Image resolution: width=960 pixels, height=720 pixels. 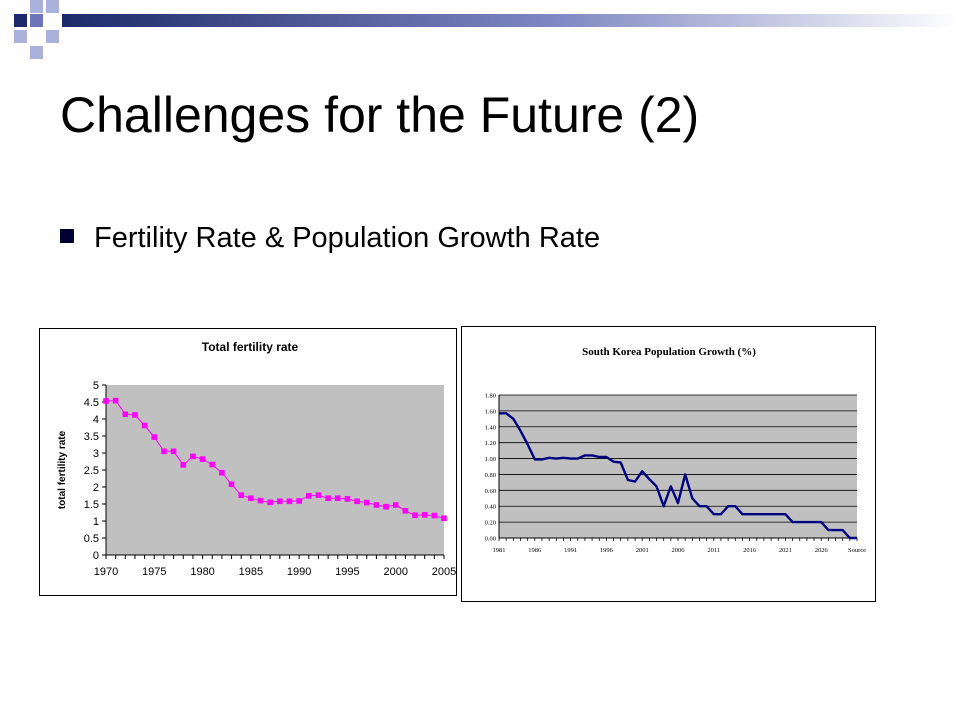 What do you see at coordinates (91, 505) in the screenshot?
I see `y-tick-label: 1.5` at bounding box center [91, 505].